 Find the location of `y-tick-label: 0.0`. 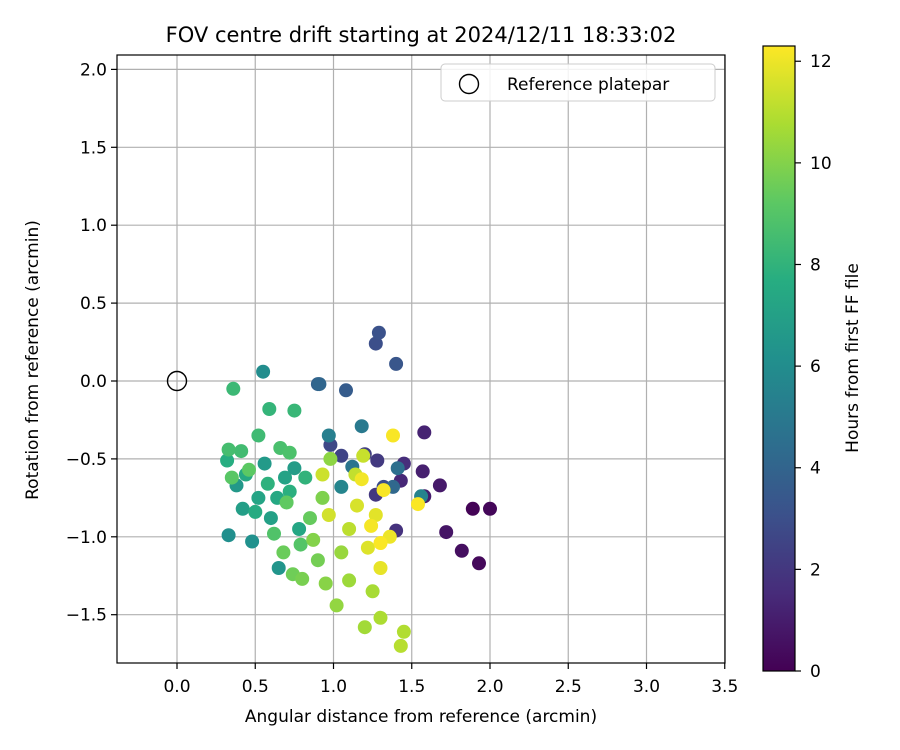

y-tick-label: 0.0 is located at coordinates (93, 382).